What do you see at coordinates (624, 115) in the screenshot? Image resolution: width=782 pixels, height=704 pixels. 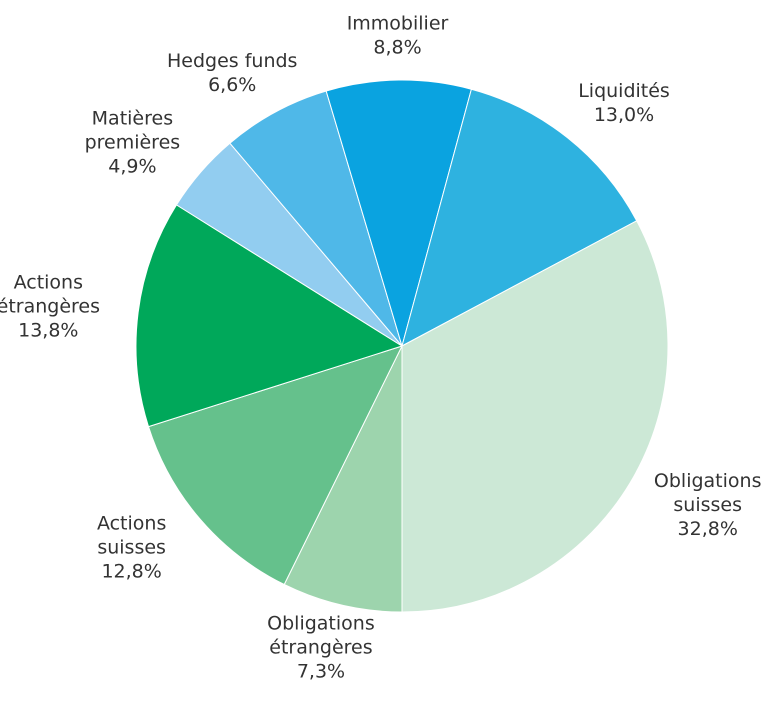 I see `slice-value-label: 13,0%` at bounding box center [624, 115].